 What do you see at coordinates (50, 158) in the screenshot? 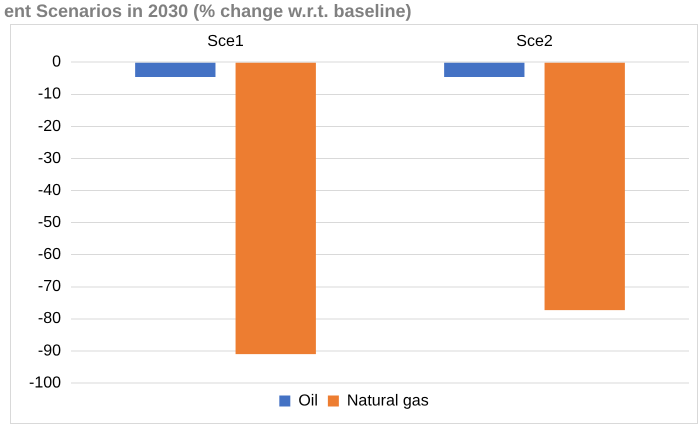
I see `y-tick-label: -30` at bounding box center [50, 158].